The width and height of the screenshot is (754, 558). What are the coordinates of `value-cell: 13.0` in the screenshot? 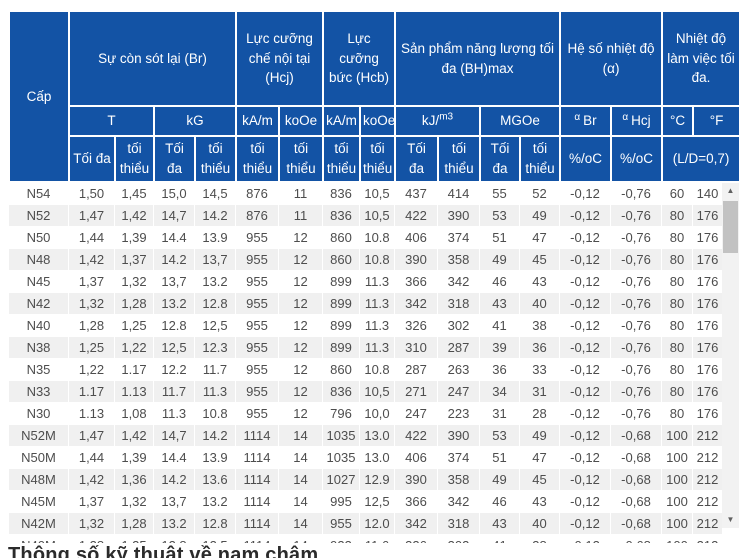 It's located at (377, 457).